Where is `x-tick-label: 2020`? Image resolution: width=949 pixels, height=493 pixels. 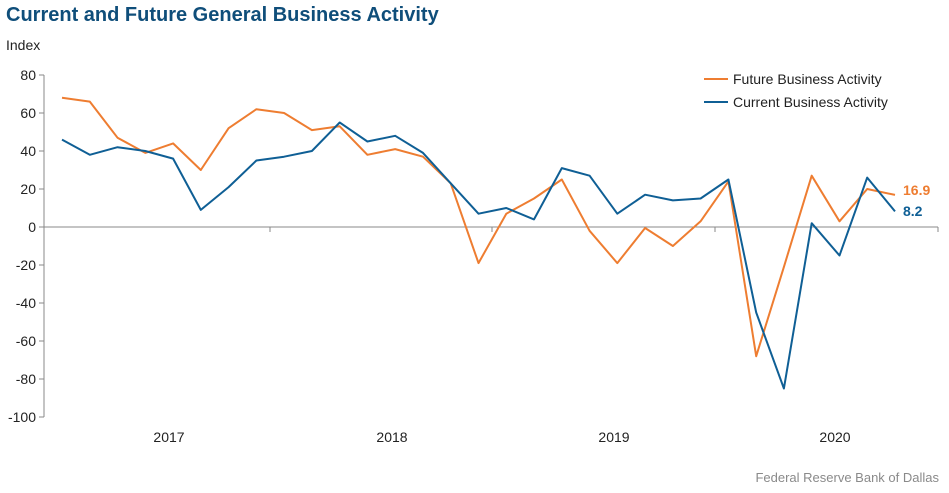 x-tick-label: 2020 is located at coordinates (834, 437).